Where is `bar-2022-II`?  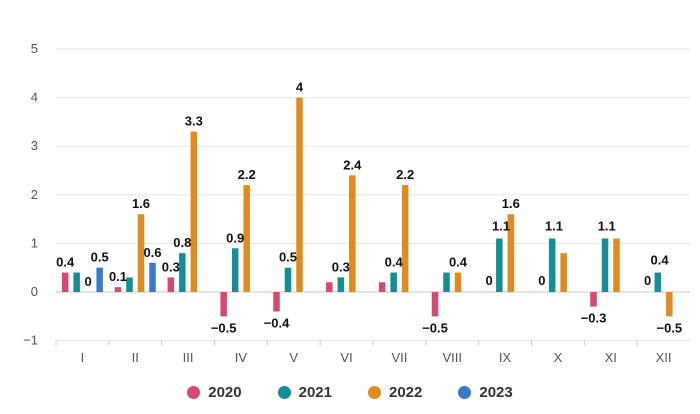
bar-2022-II is located at coordinates (141, 253).